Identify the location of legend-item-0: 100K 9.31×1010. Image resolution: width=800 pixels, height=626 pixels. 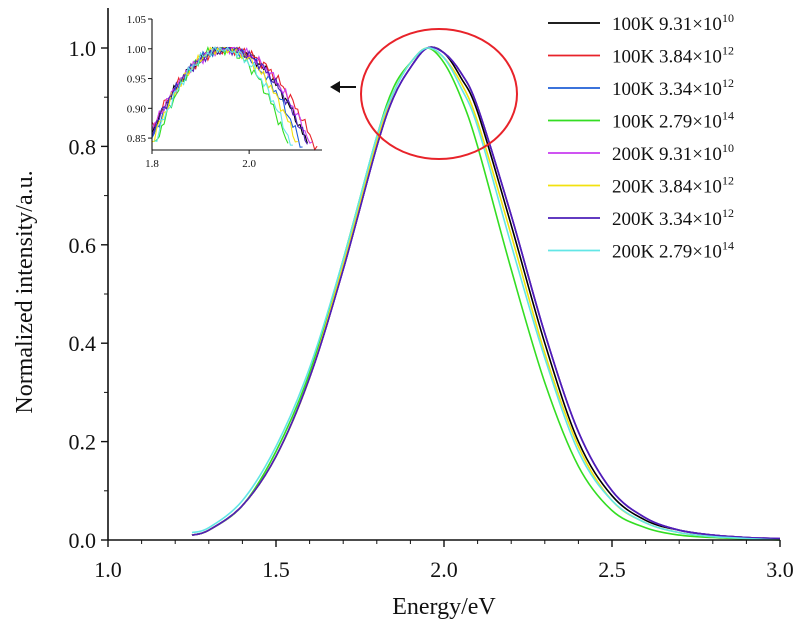
(641, 23).